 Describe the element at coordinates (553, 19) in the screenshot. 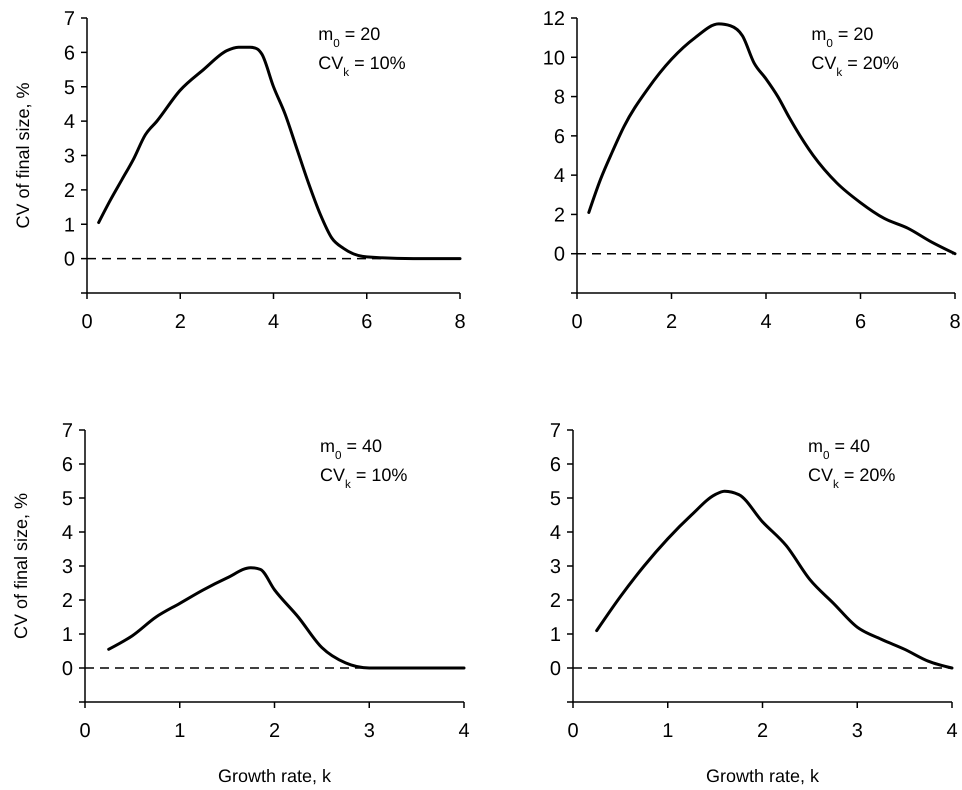

I see `y-tick-label: 12` at that location.